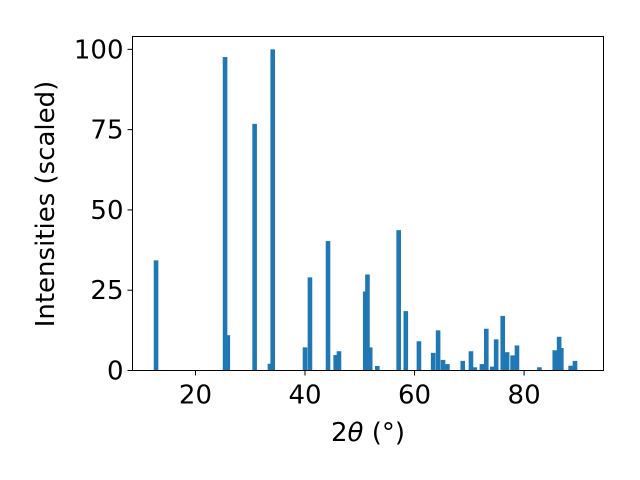 The width and height of the screenshot is (640, 480). I want to click on x-tick-label: 20, so click(195, 396).